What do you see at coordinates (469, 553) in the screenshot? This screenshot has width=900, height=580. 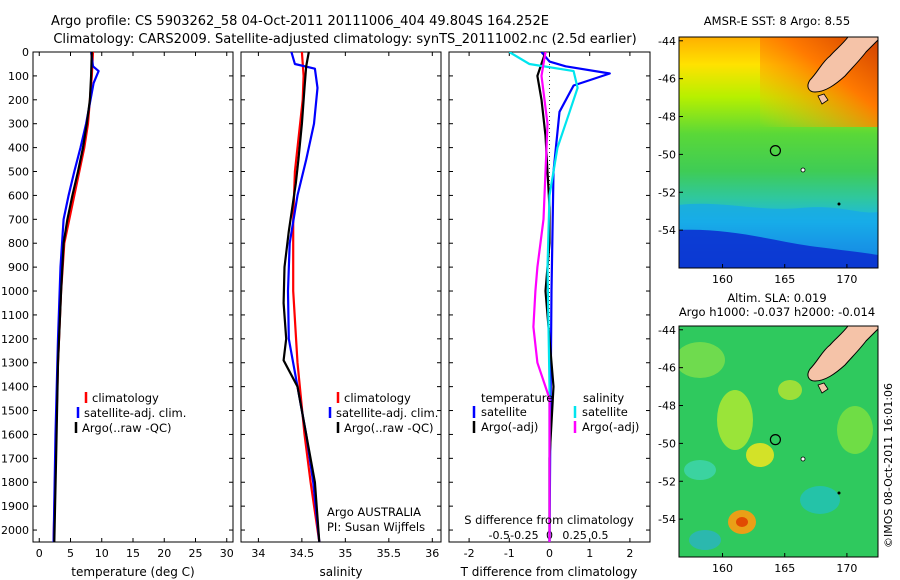 I see `x-tick-label: -2` at bounding box center [469, 553].